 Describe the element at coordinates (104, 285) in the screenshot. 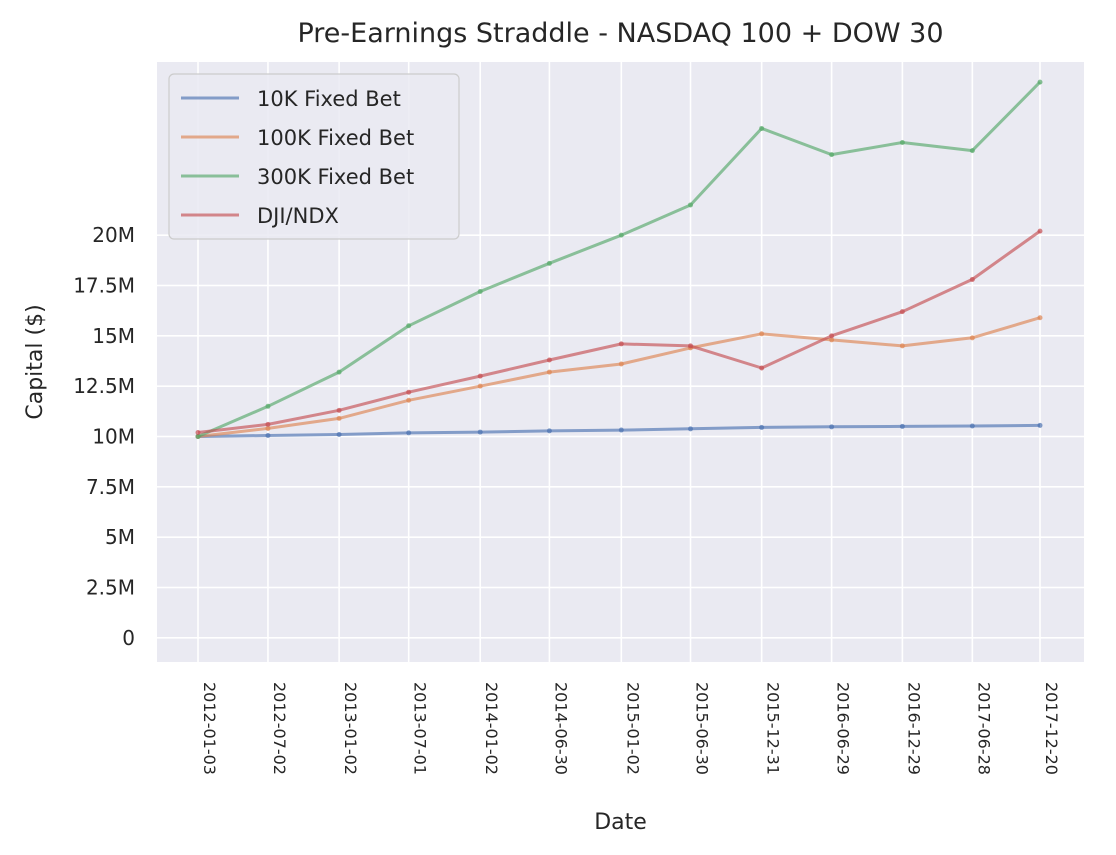

I see `y-tick-label: 17.5M` at that location.